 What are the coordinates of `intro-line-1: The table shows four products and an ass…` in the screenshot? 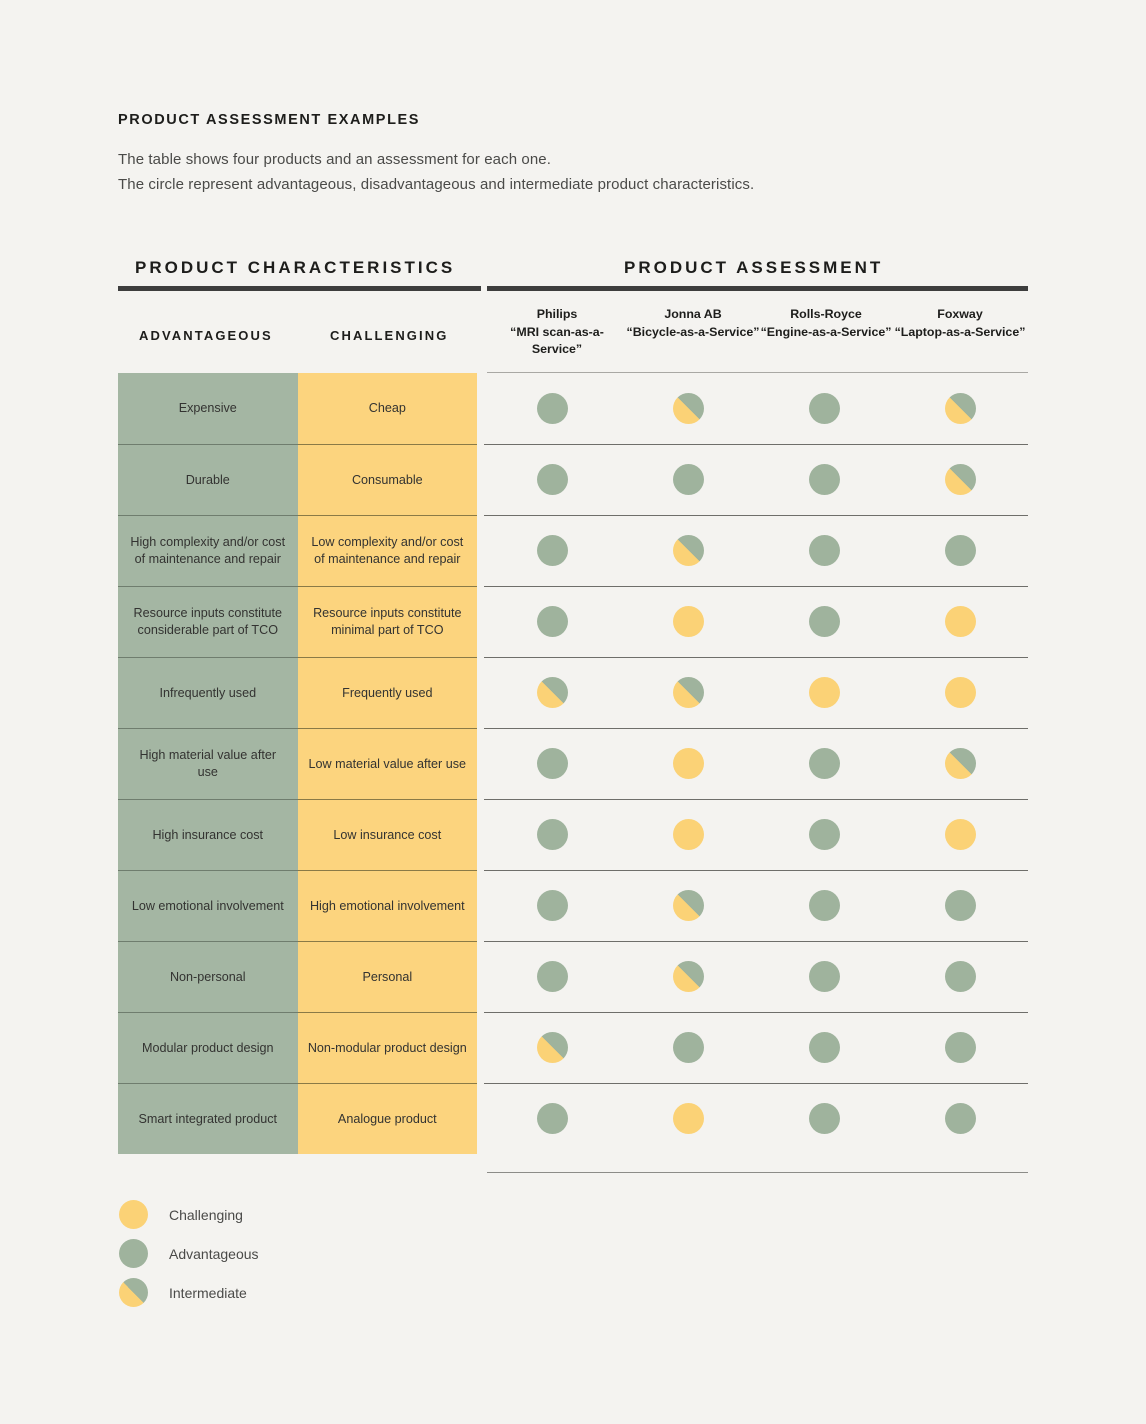 It's located at (335, 159).